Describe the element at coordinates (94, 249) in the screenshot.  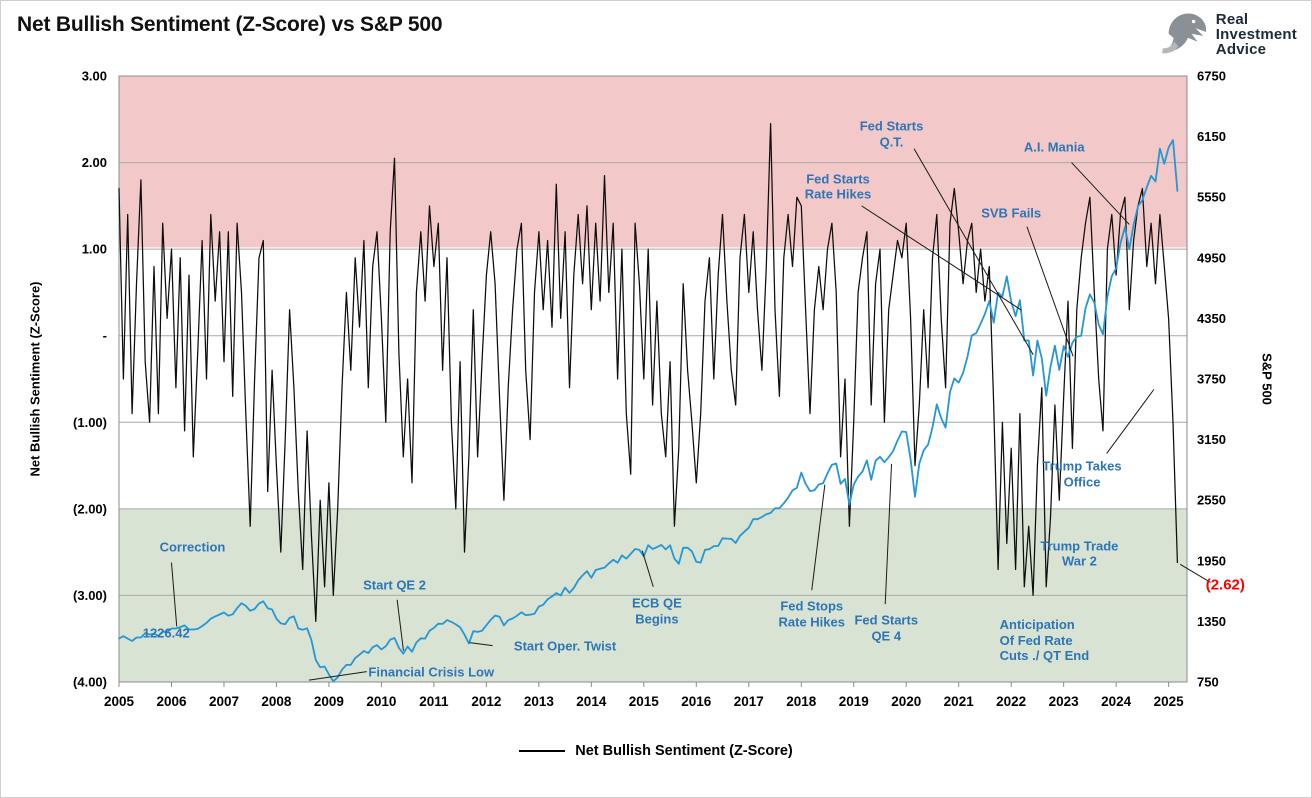
I see `left-tick-label: 1.00` at that location.